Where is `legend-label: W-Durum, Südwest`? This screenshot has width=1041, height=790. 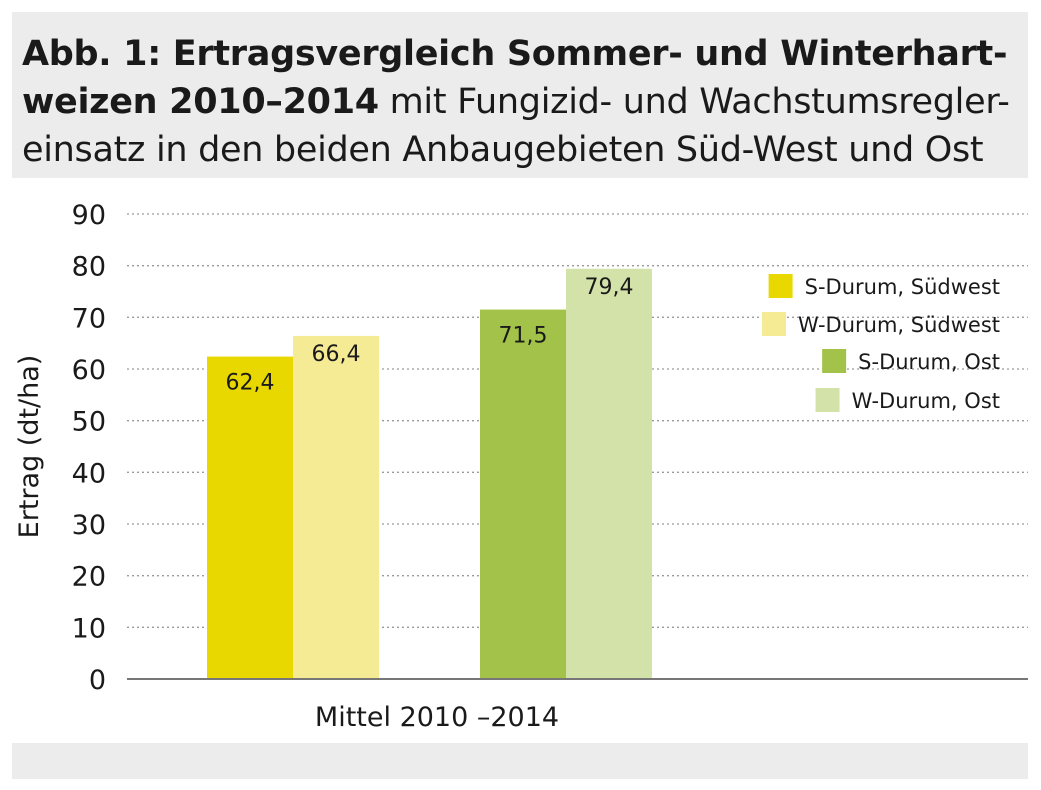
legend-label: W-Durum, Südwest is located at coordinates (899, 325).